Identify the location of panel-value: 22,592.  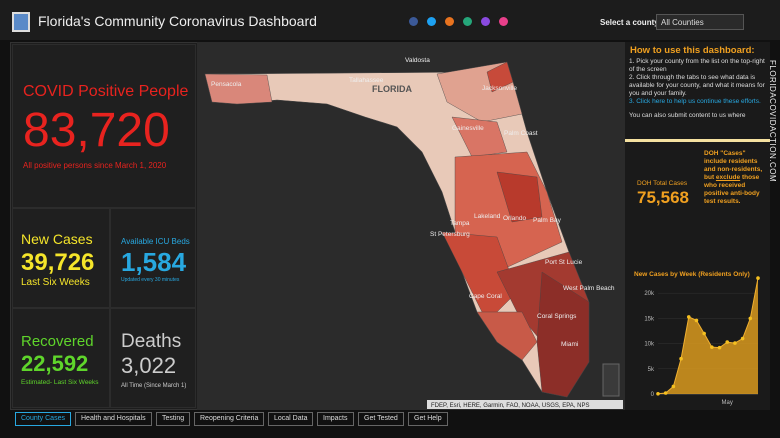
(55, 363).